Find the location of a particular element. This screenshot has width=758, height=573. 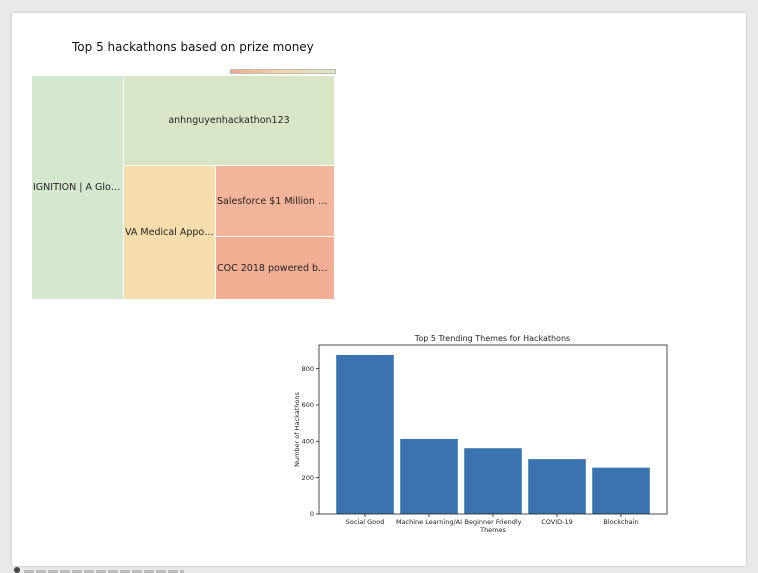

x-tick-label: COVID-19 is located at coordinates (557, 522).